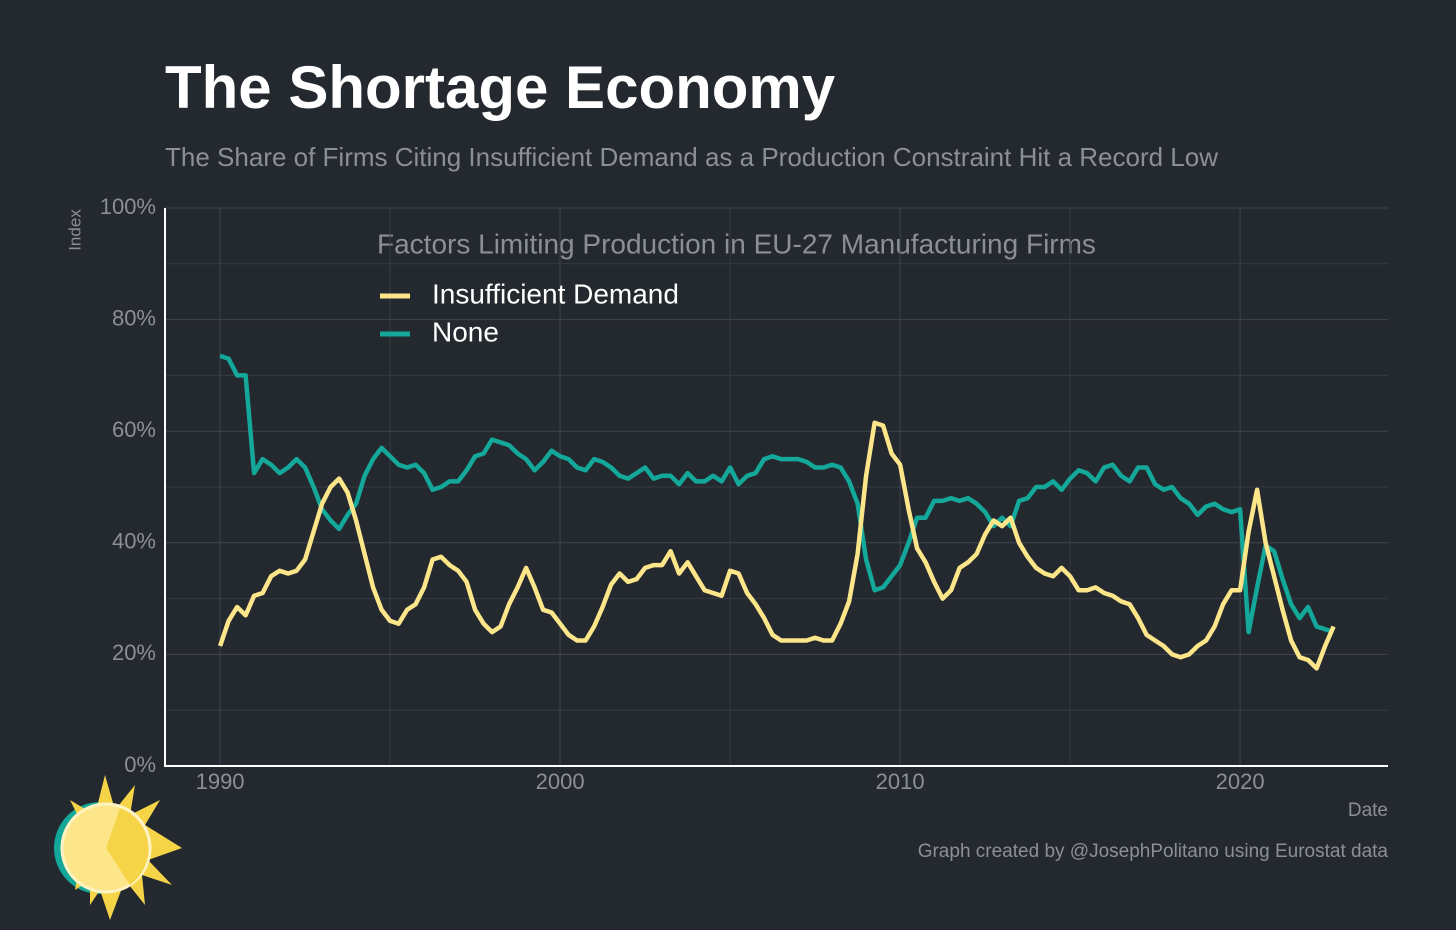  I want to click on y-tick-label: 40%, so click(134, 541).